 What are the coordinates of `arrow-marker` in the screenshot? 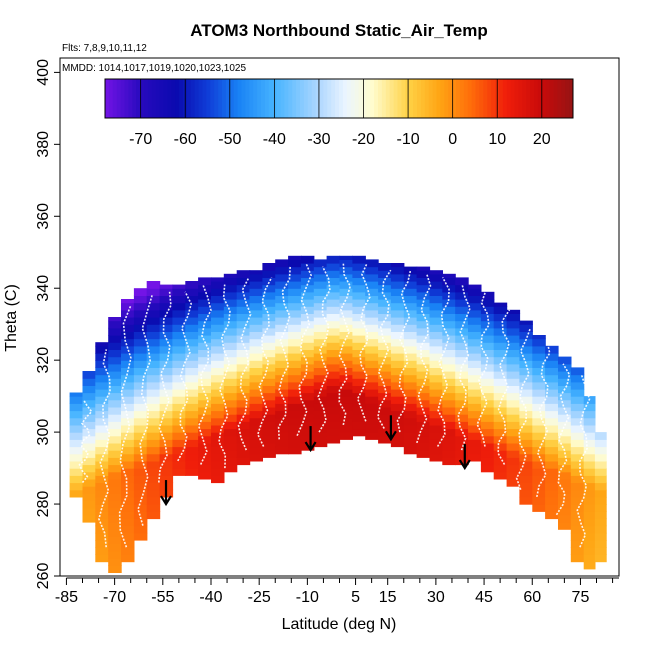 It's located at (464, 457).